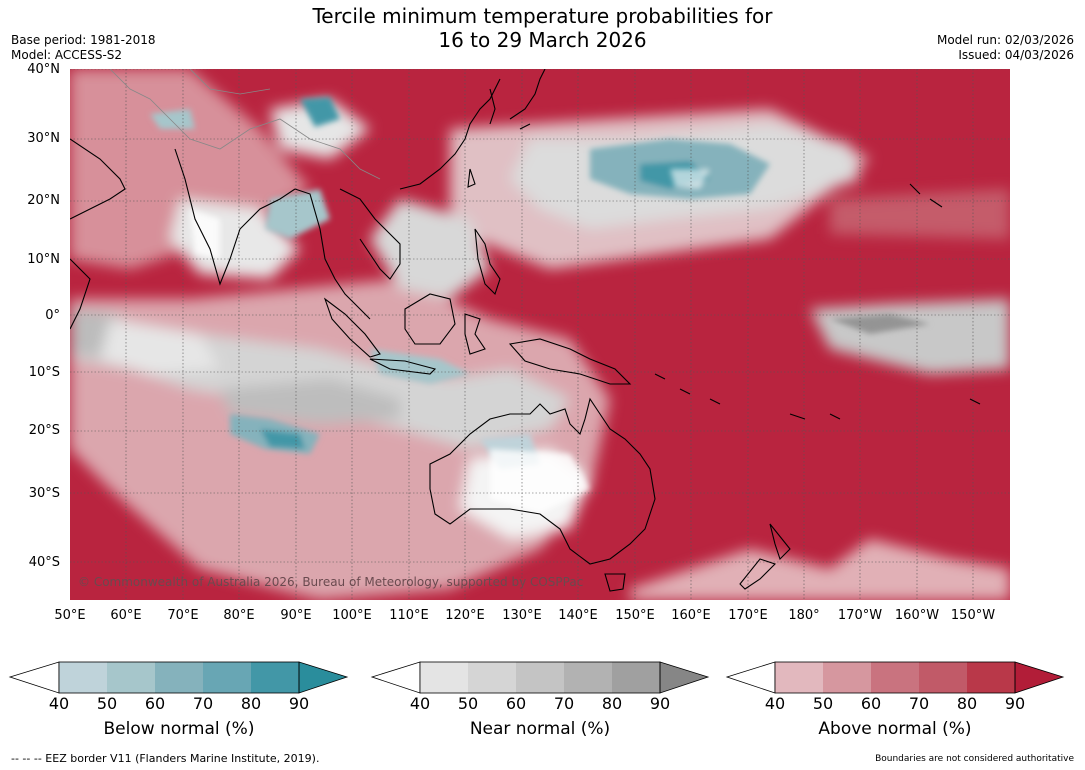 This screenshot has width=1085, height=770. What do you see at coordinates (183, 615) in the screenshot?
I see `lon-label: 70°E` at bounding box center [183, 615].